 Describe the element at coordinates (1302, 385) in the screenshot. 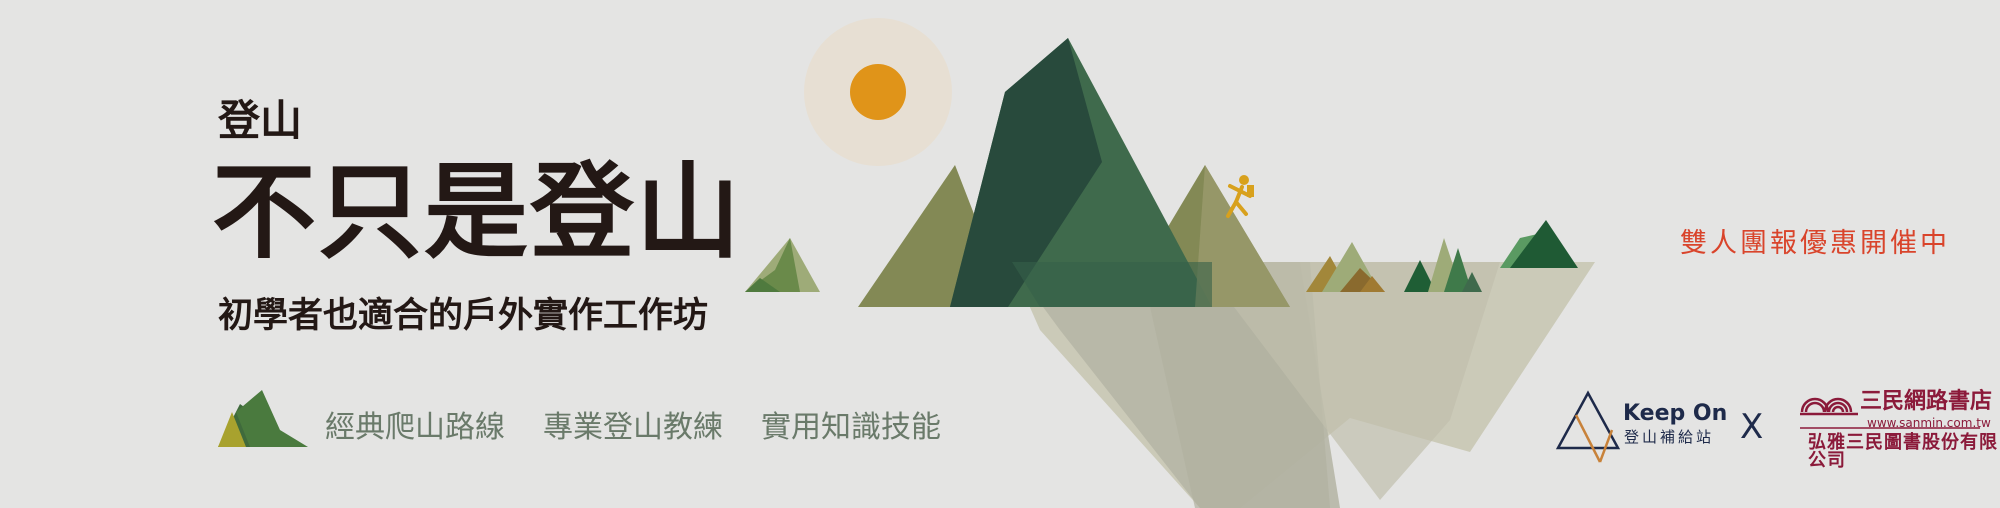

I see `reflection` at that location.